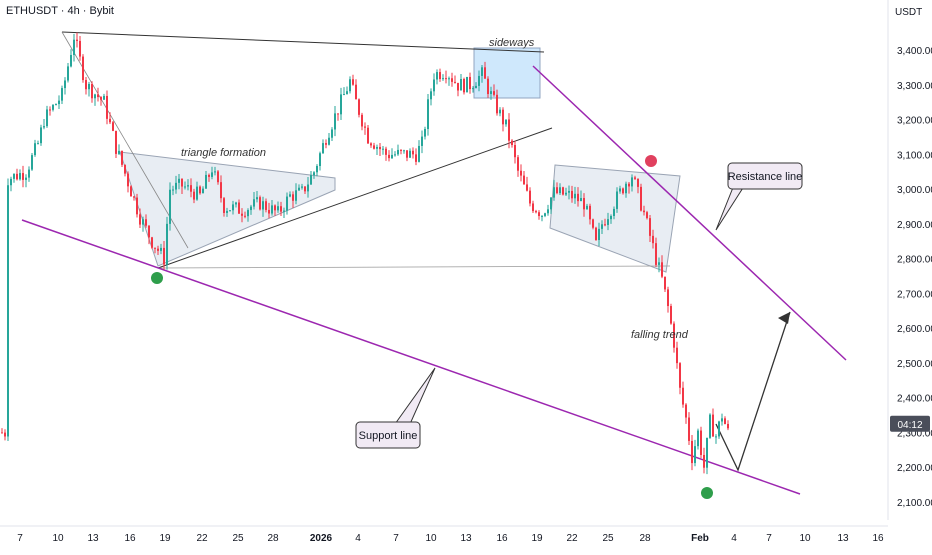 Image resolution: width=932 pixels, height=555 pixels. I want to click on resistance-callout-box, so click(765, 176).